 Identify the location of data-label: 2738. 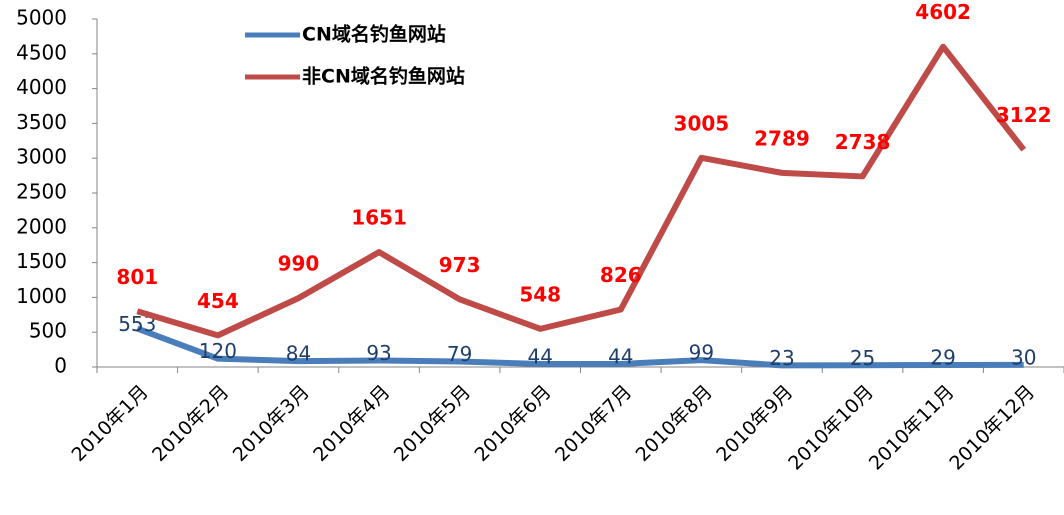
(863, 142).